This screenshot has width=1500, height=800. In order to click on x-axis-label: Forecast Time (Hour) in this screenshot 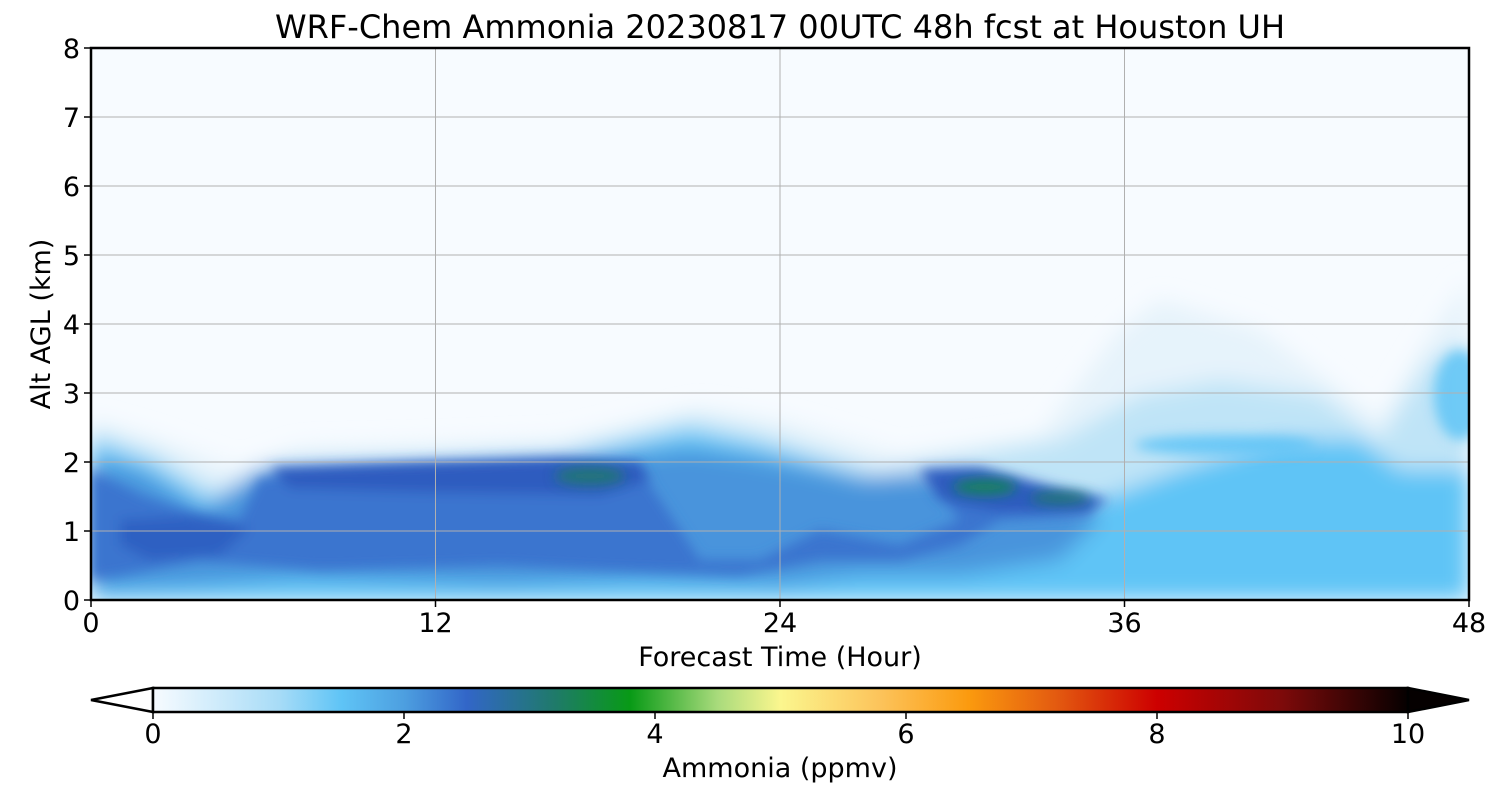, I will do `click(780, 657)`.